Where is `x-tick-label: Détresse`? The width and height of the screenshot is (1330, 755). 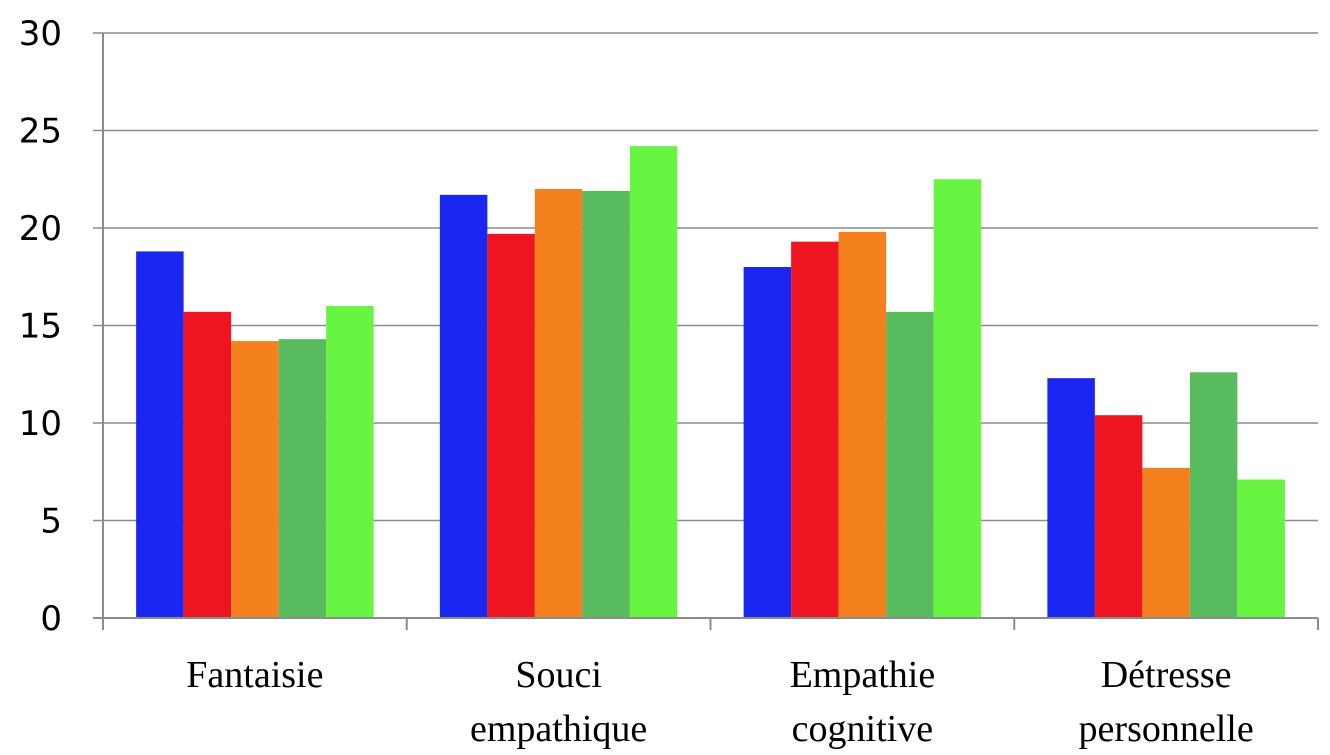 x-tick-label: Détresse is located at coordinates (1166, 675).